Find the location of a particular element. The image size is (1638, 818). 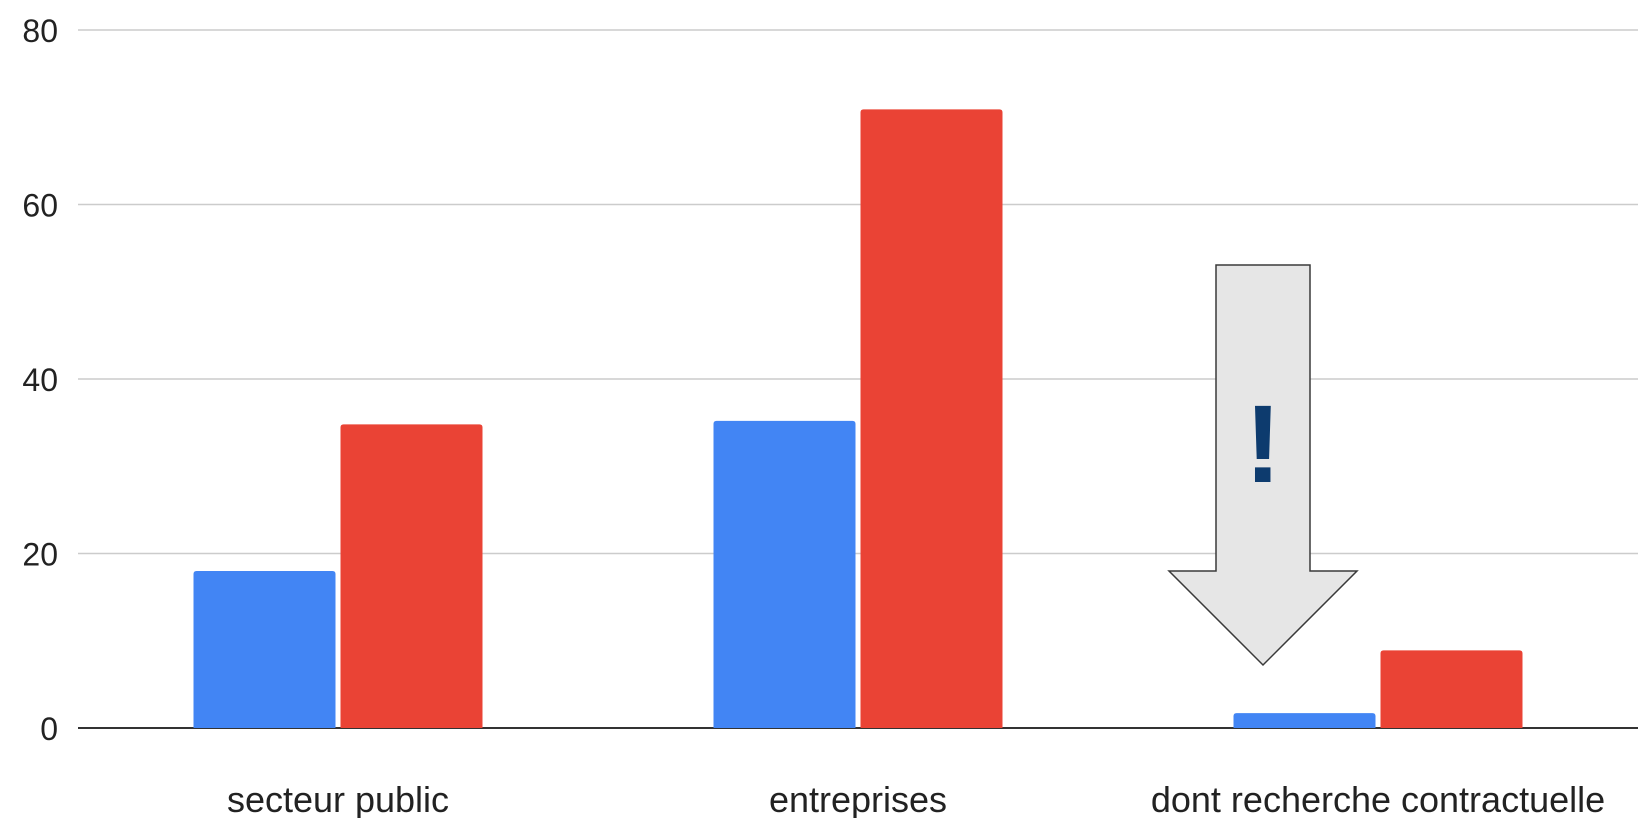

y-tick-label: 80 is located at coordinates (40, 31).